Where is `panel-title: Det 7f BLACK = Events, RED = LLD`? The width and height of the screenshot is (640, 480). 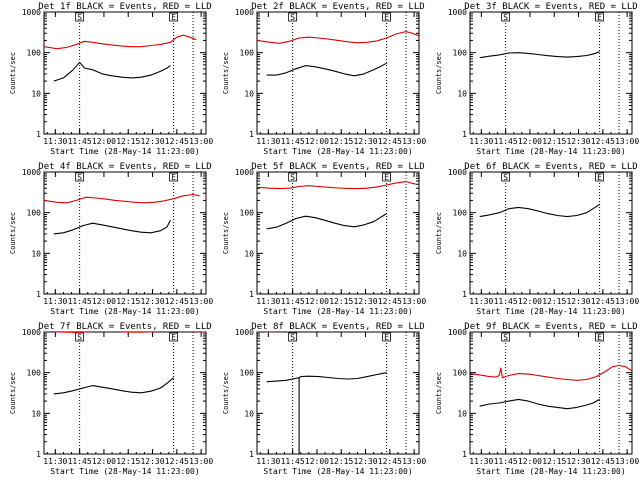
panel-title: Det 7f BLACK = Events, RED = LLD is located at coordinates (124, 327).